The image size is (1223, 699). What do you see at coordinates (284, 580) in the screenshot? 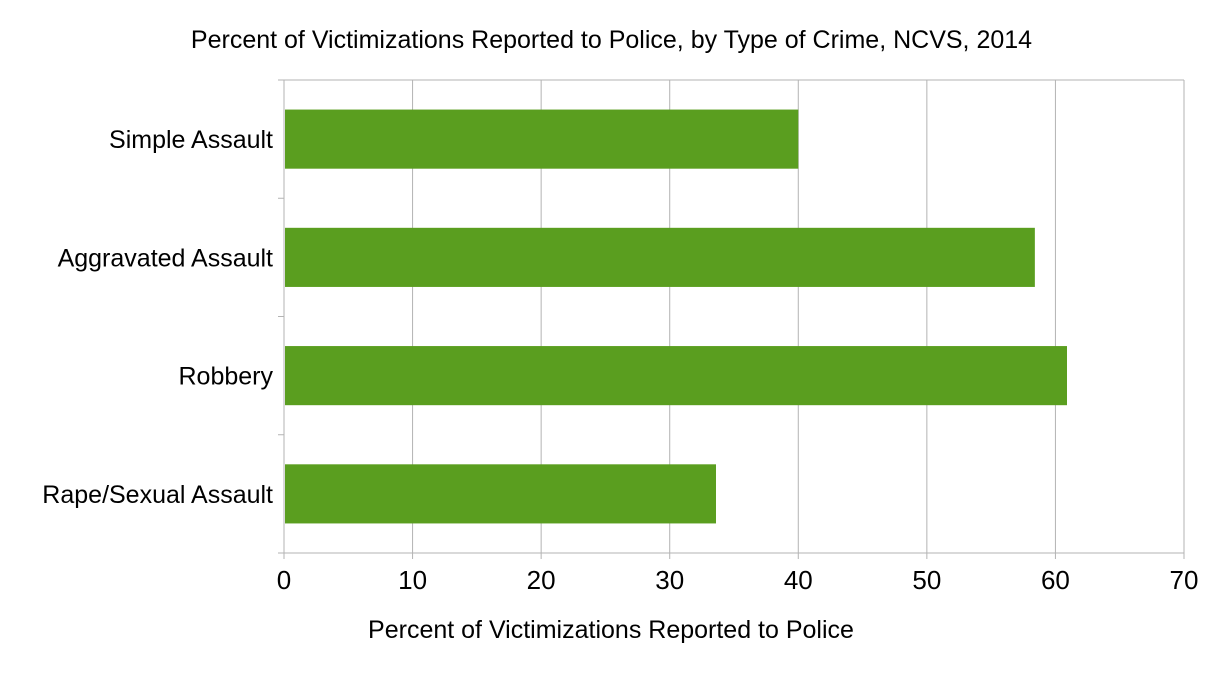
I see `x-tick-label: 0` at bounding box center [284, 580].